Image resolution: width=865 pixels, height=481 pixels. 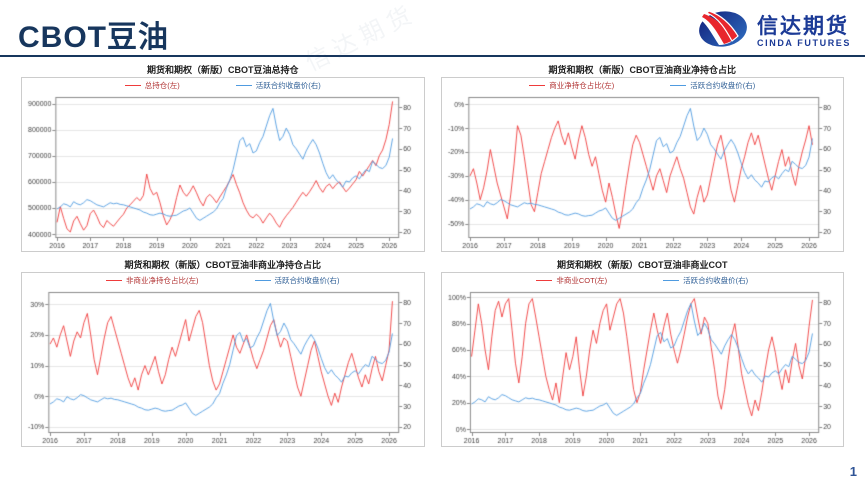 I want to click on legend-label: 总持仓(左), so click(x=162, y=85).